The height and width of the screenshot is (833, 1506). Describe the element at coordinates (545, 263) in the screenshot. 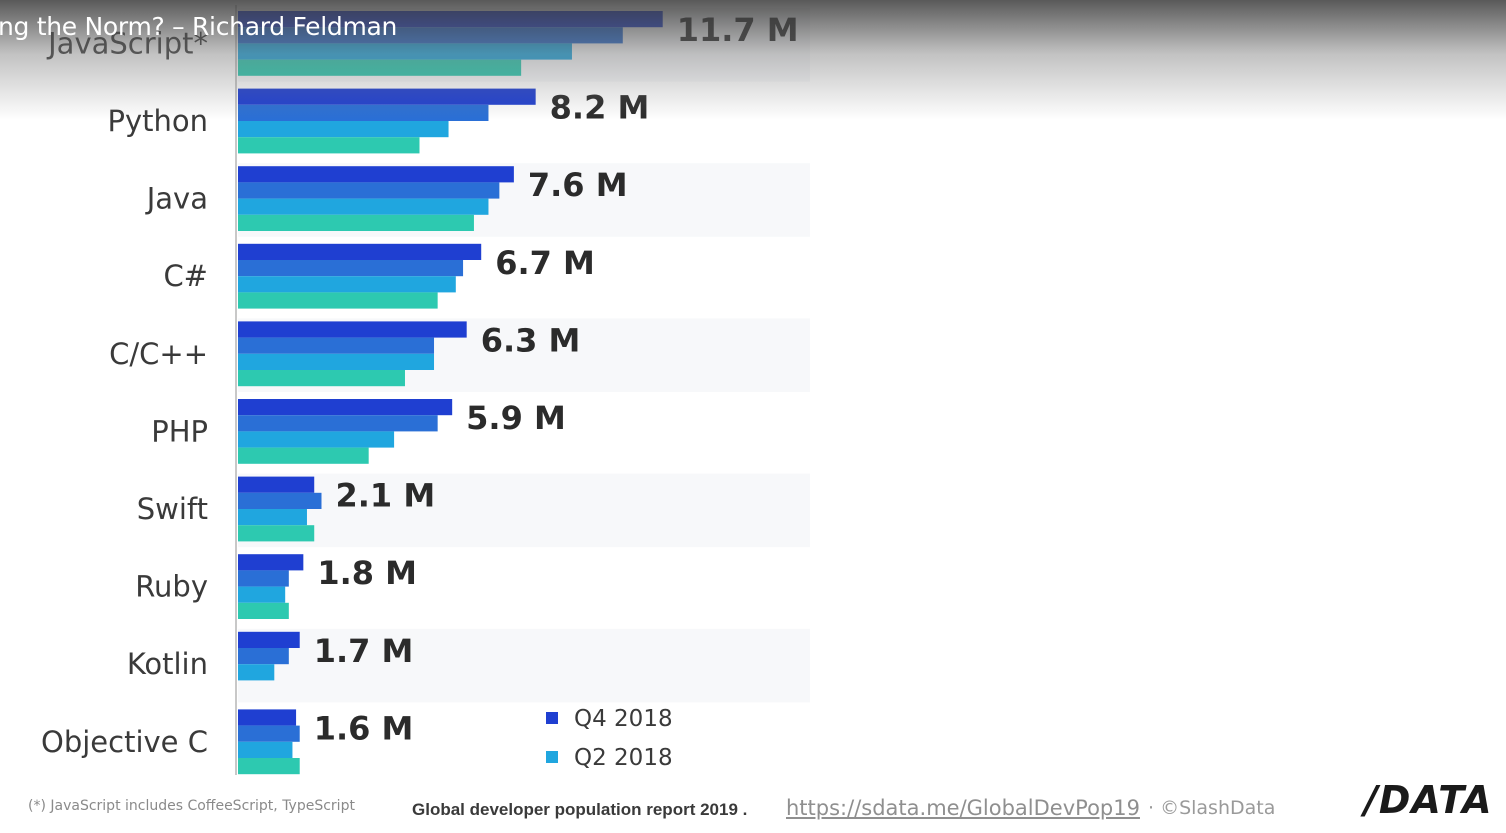

I see `value-label: 6.7 M` at that location.